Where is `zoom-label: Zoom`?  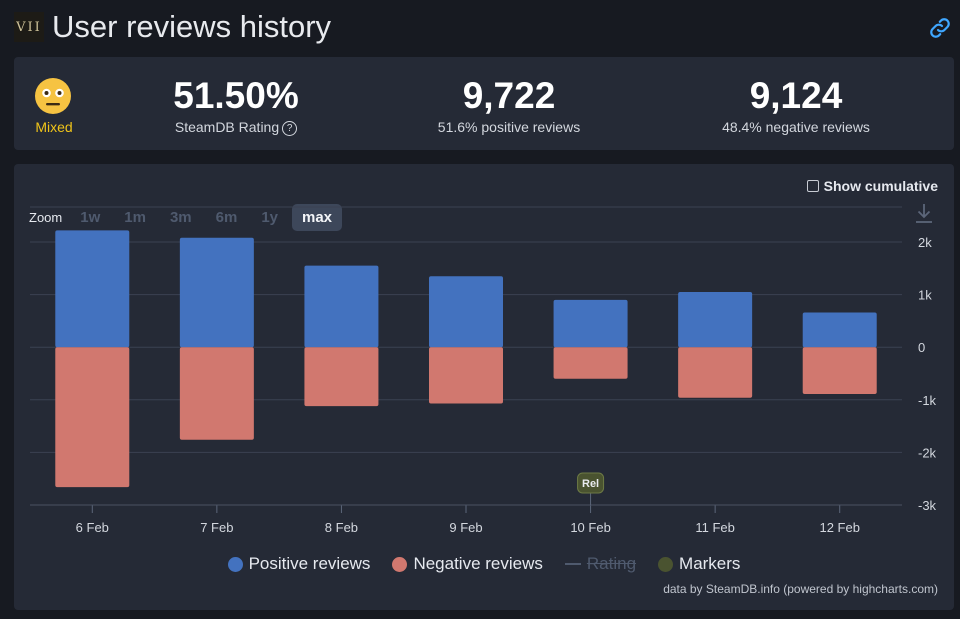
zoom-label: Zoom is located at coordinates (46, 217).